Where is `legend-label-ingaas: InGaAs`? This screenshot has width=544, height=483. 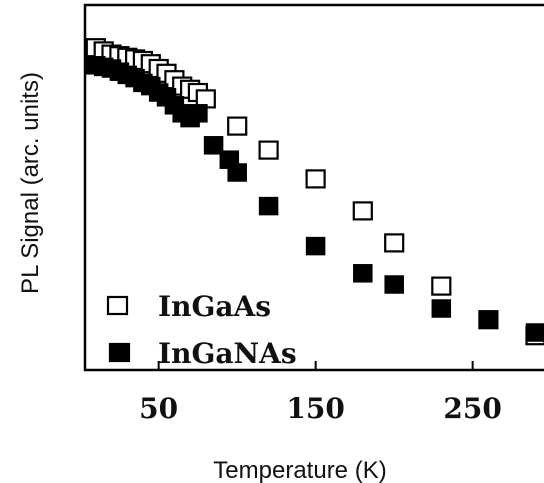
legend-label-ingaas: InGaAs is located at coordinates (214, 306).